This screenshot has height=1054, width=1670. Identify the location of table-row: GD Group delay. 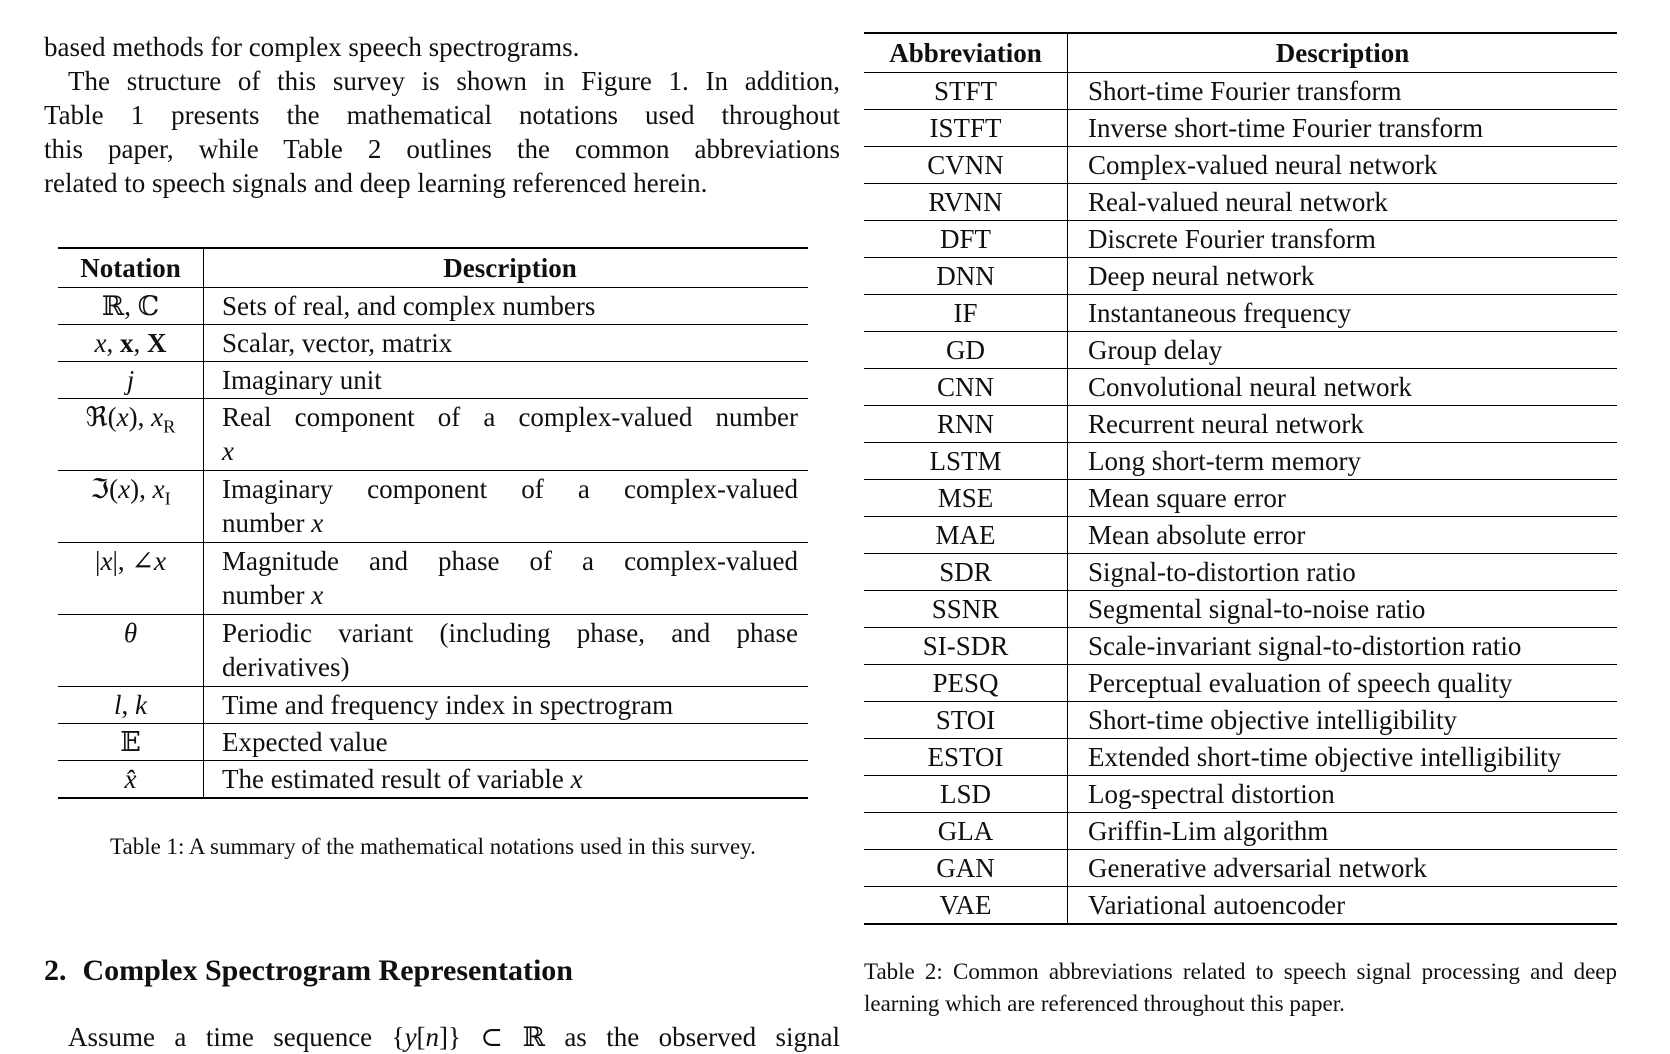
(1240, 349).